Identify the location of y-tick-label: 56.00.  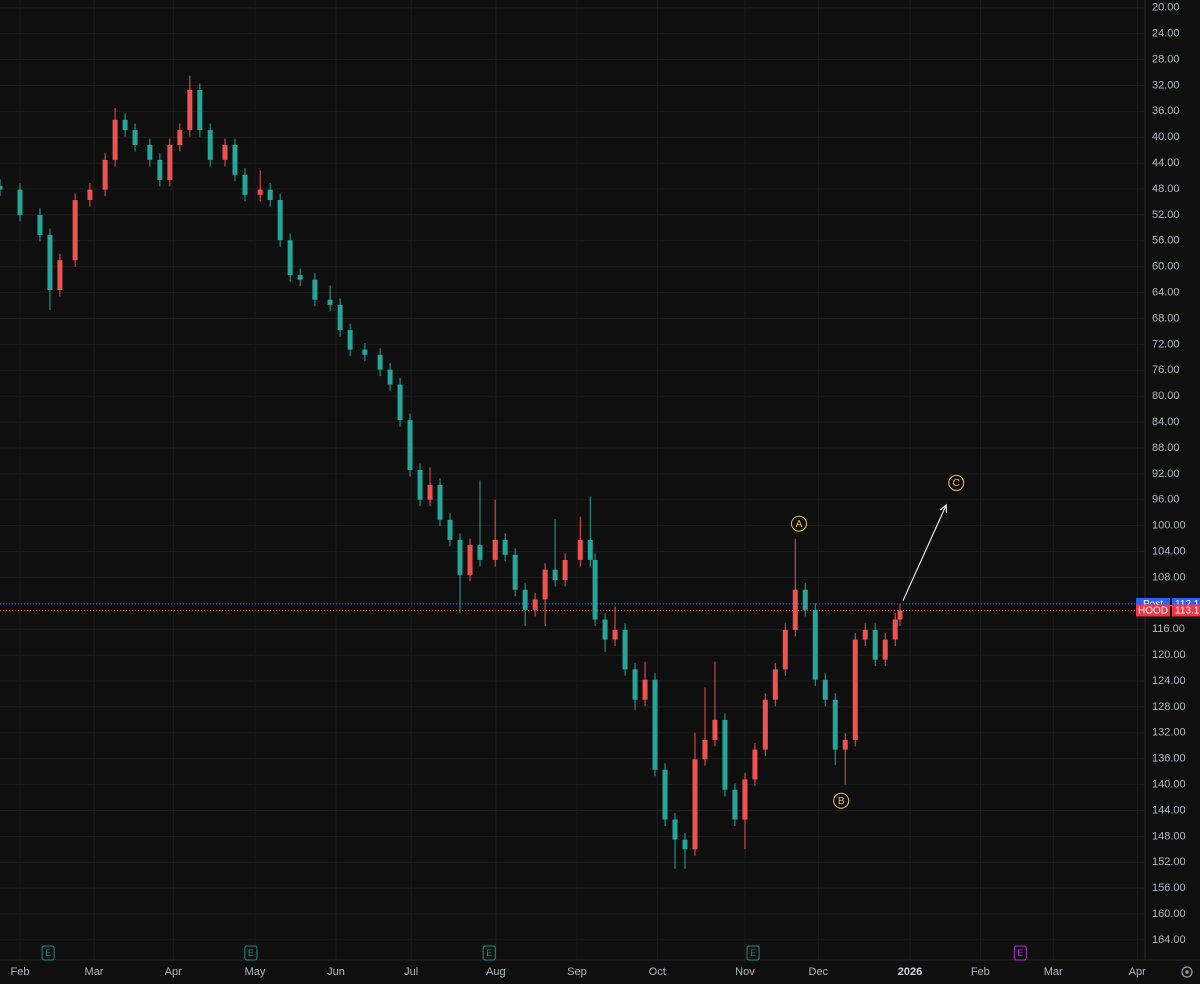
(1166, 241).